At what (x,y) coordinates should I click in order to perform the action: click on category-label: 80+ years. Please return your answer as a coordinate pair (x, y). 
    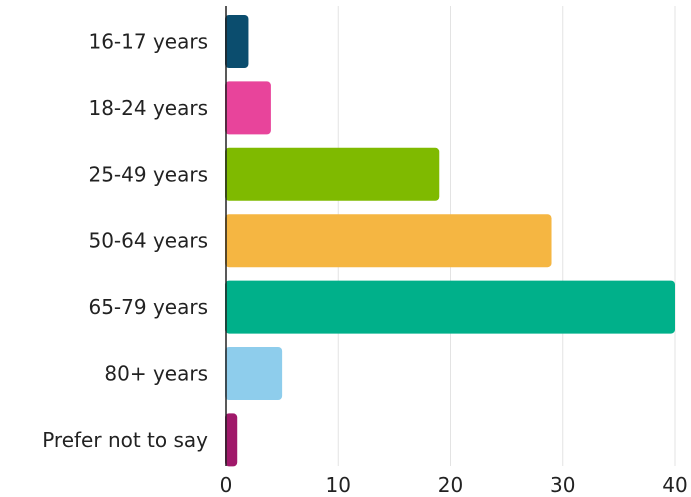
    Looking at the image, I should click on (156, 374).